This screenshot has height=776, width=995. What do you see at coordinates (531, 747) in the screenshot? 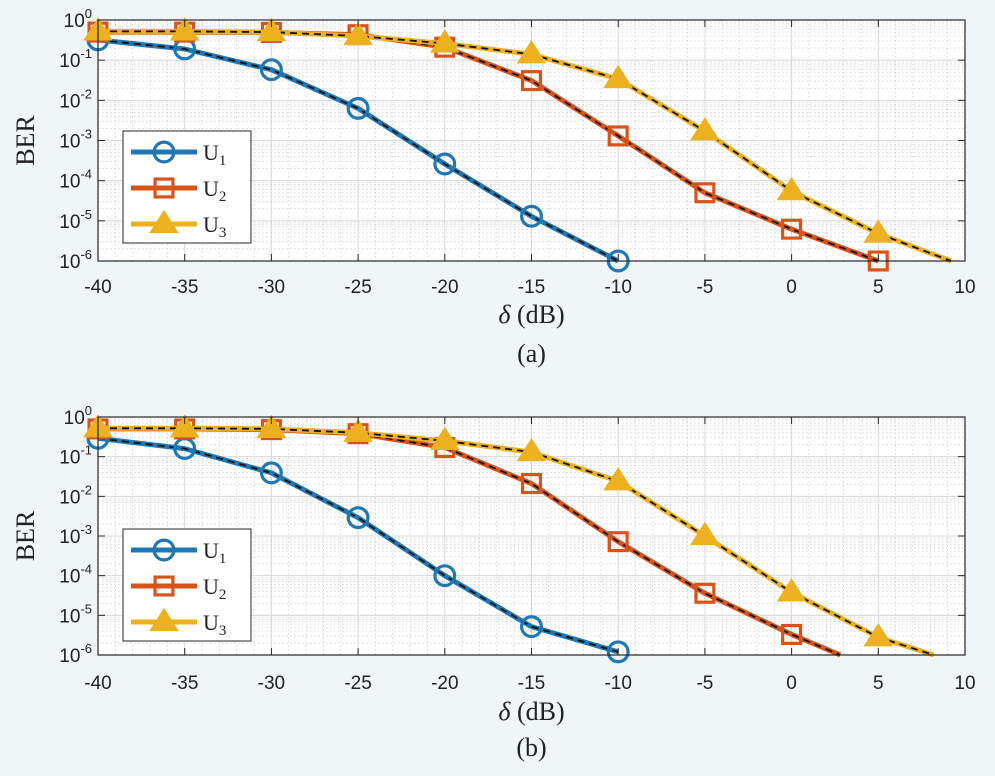
I see `panel-caption: (b)` at bounding box center [531, 747].